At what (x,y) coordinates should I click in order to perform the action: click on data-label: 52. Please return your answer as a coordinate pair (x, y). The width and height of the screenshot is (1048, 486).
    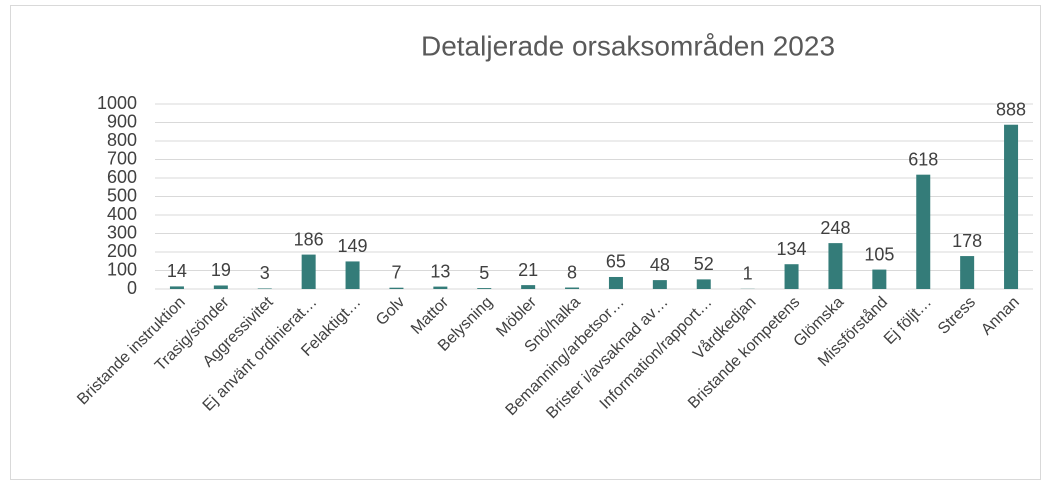
    Looking at the image, I should click on (704, 264).